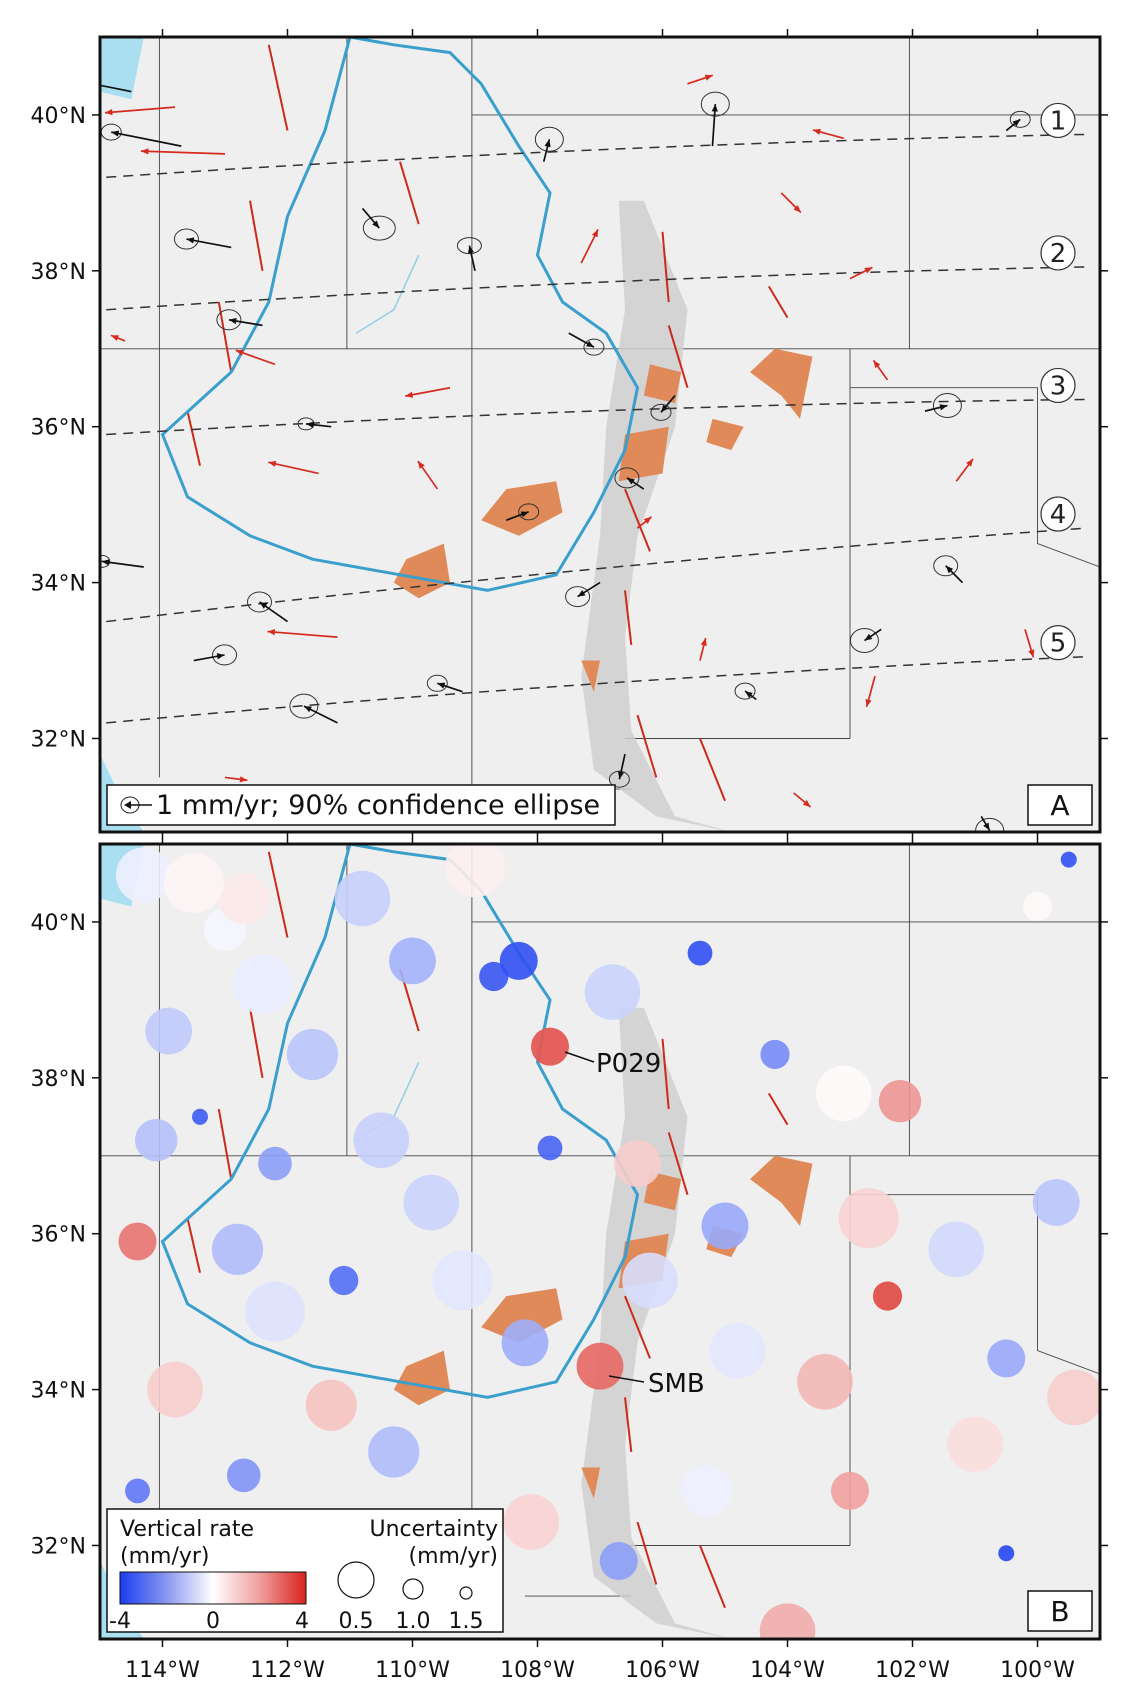 The height and width of the screenshot is (1706, 1124). I want to click on black-velocity-9-head, so click(714, 108).